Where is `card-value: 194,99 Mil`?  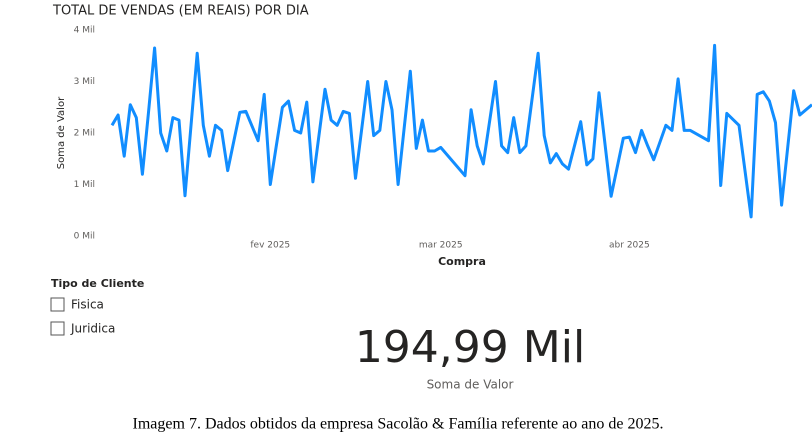 card-value: 194,99 Mil is located at coordinates (470, 347).